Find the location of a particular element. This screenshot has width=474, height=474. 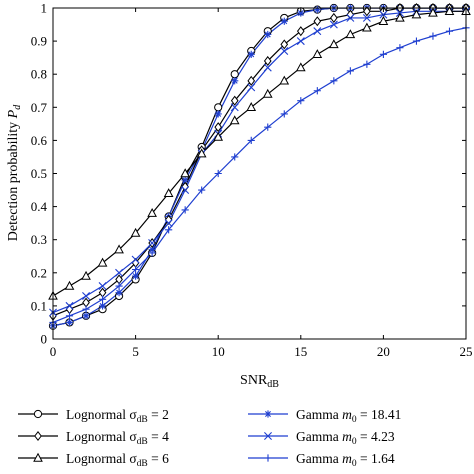

y-tick-label: 0.1 is located at coordinates (39, 305).